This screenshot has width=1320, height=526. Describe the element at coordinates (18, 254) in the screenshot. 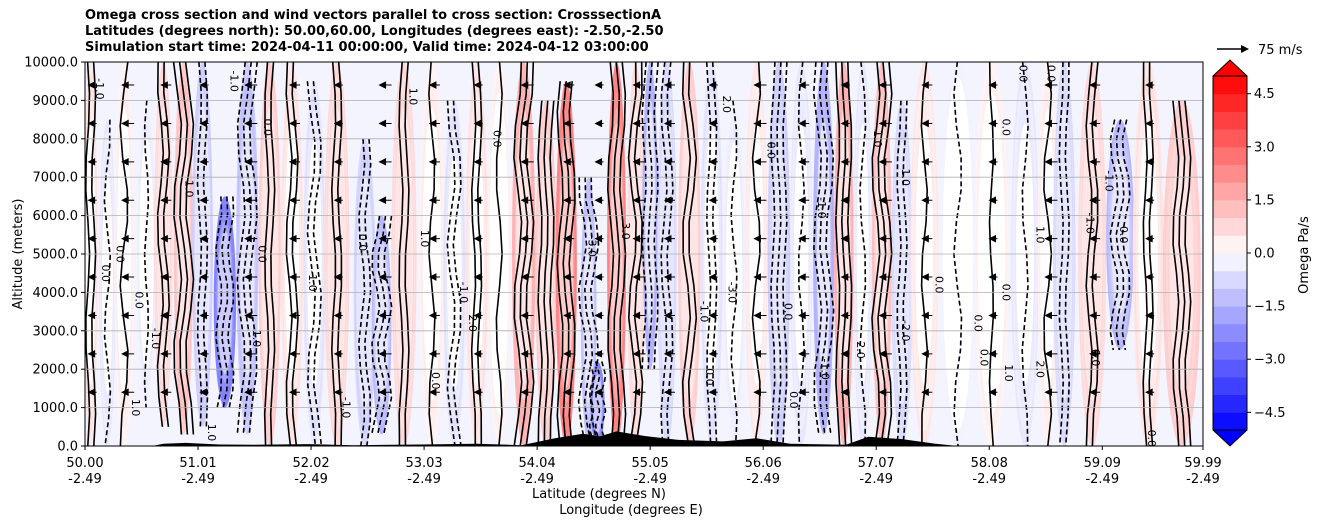

I see `y-axis-label: Altitude (meters)` at that location.